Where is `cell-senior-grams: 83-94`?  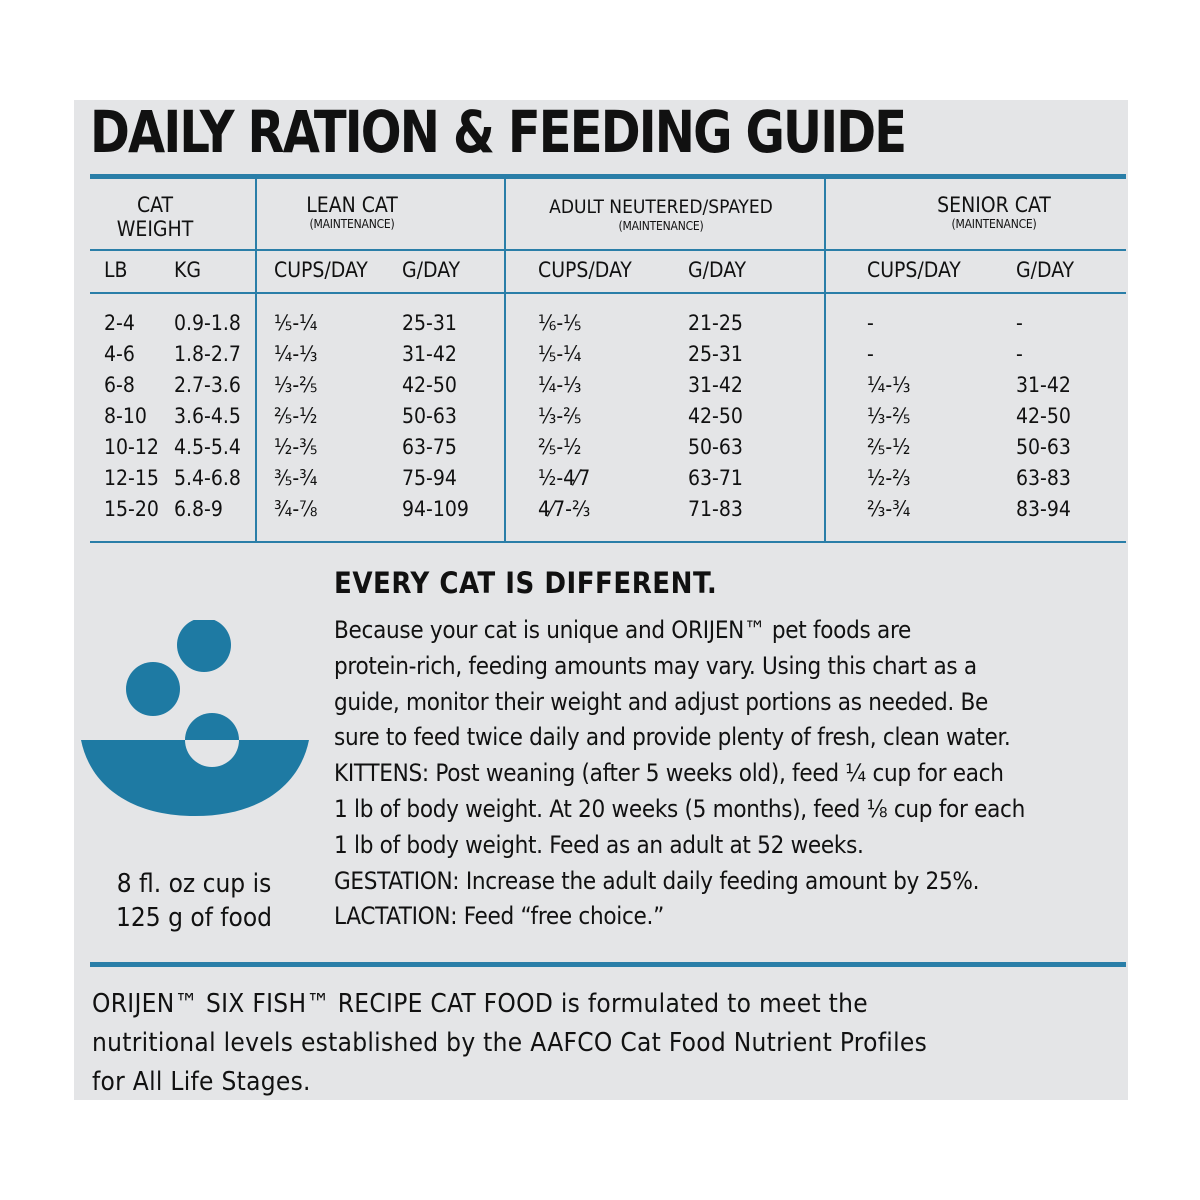 cell-senior-grams: 83-94 is located at coordinates (1043, 509).